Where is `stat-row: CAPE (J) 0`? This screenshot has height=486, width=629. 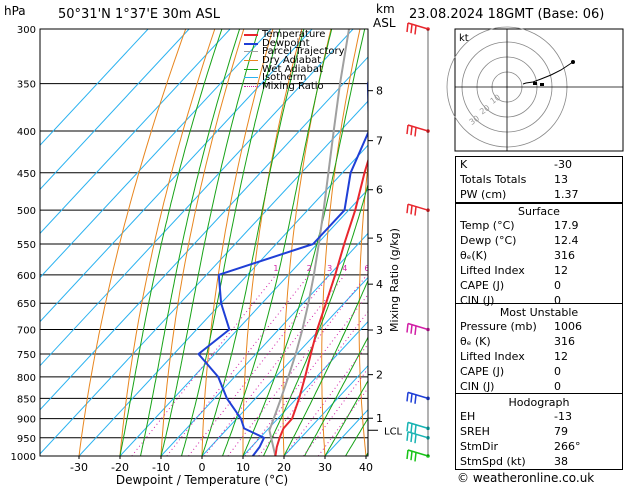 stat-row: CAPE (J) 0 is located at coordinates (539, 285).